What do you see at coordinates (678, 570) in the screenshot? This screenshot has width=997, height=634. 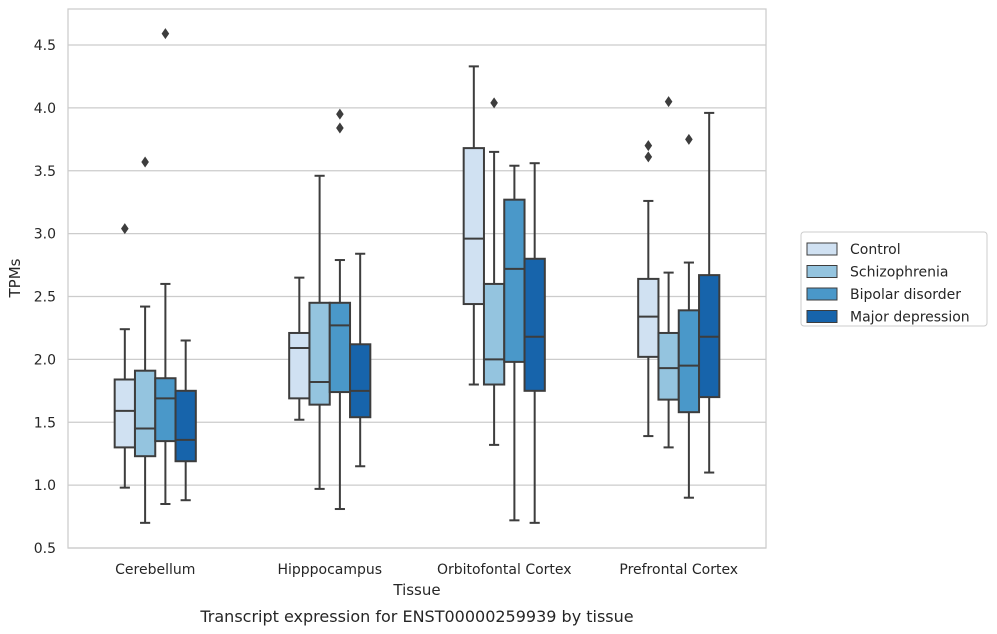 I see `x-tick-label: Prefrontal Cortex` at bounding box center [678, 570].